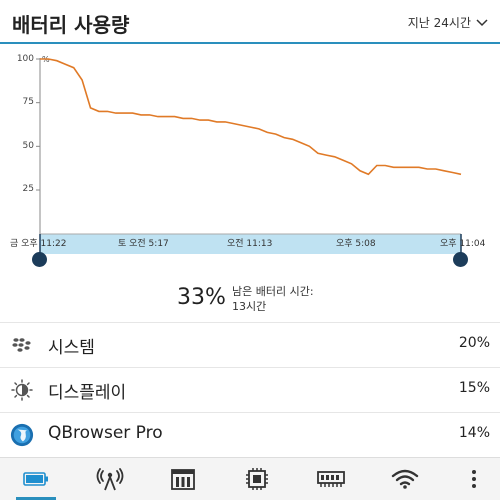 The image size is (500, 500). I want to click on bottom-tab-bar, so click(250, 478).